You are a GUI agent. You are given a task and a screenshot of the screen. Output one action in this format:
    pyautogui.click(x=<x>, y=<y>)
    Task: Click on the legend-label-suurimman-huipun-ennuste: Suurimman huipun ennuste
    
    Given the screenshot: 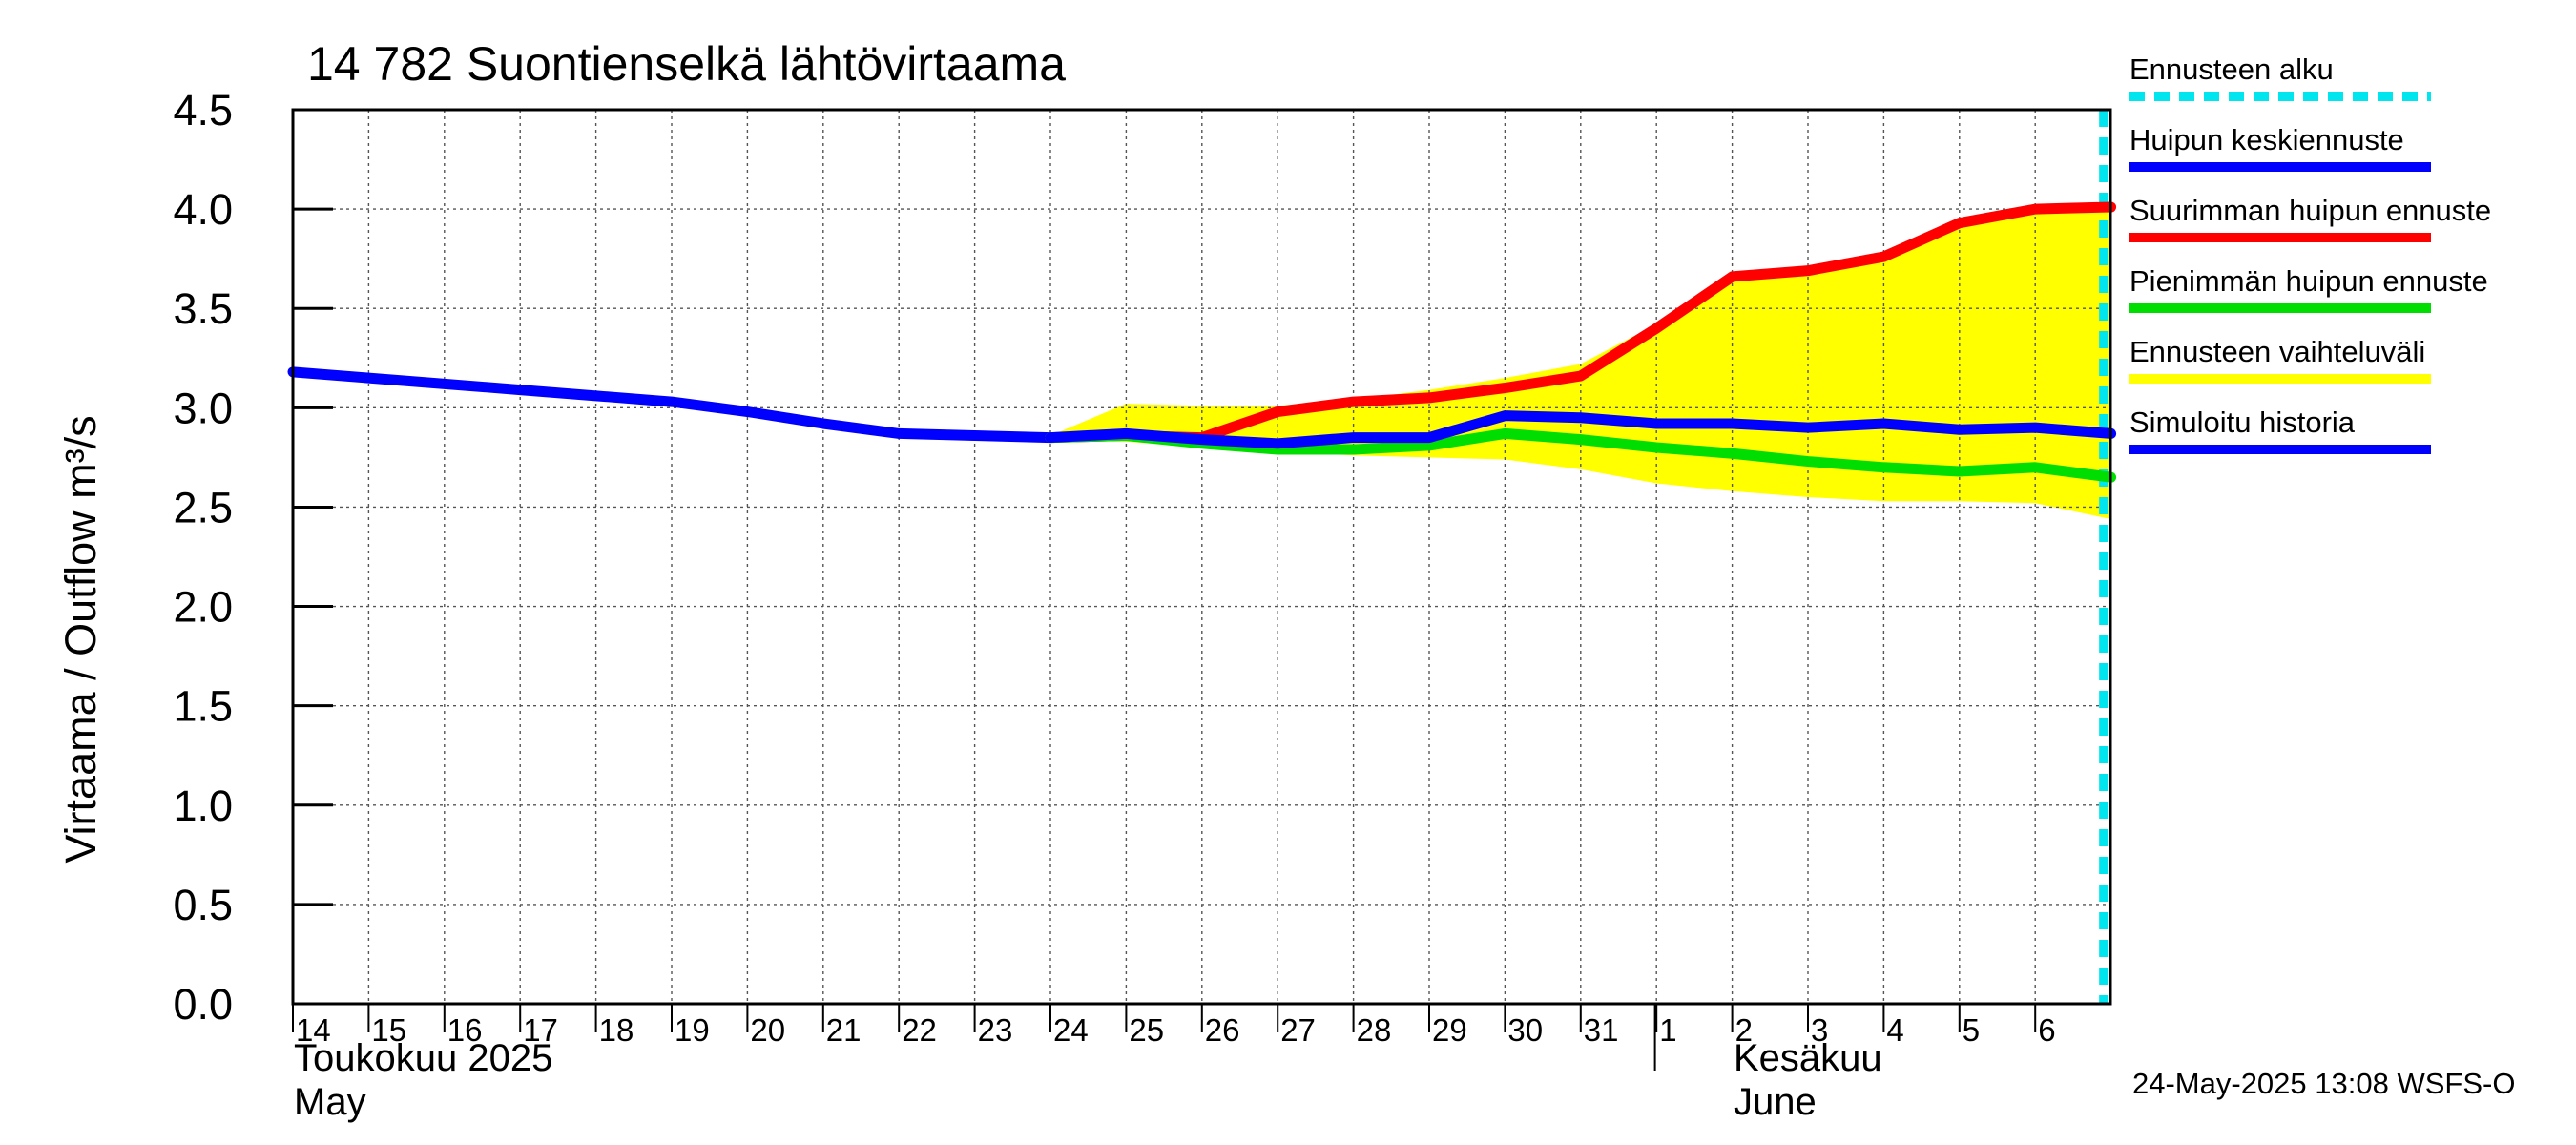 What is the action you would take?
    pyautogui.click(x=2310, y=211)
    